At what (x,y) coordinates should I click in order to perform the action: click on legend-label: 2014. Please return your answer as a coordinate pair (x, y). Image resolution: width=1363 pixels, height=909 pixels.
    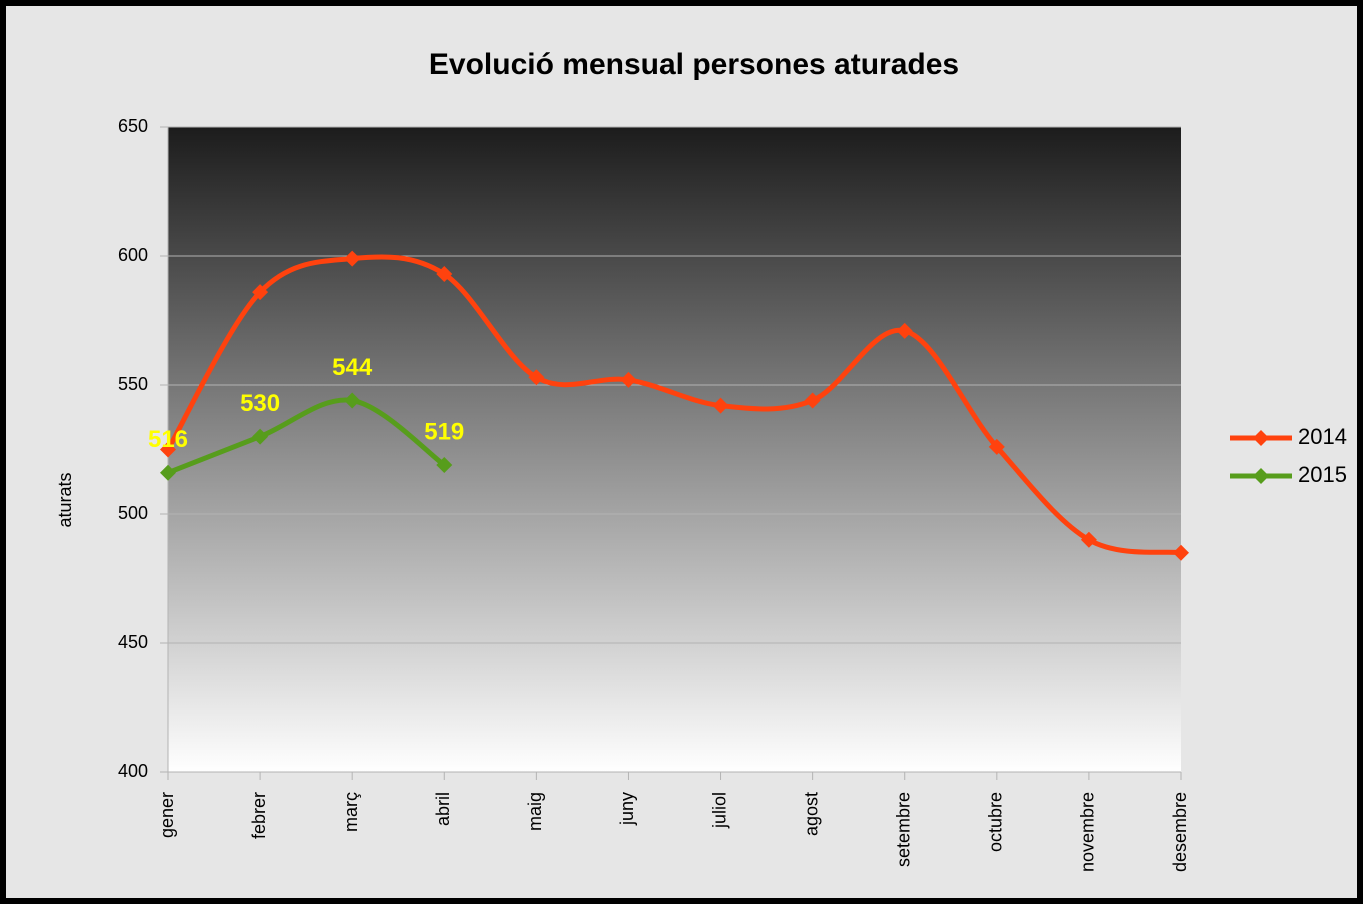
    Looking at the image, I should click on (1322, 436).